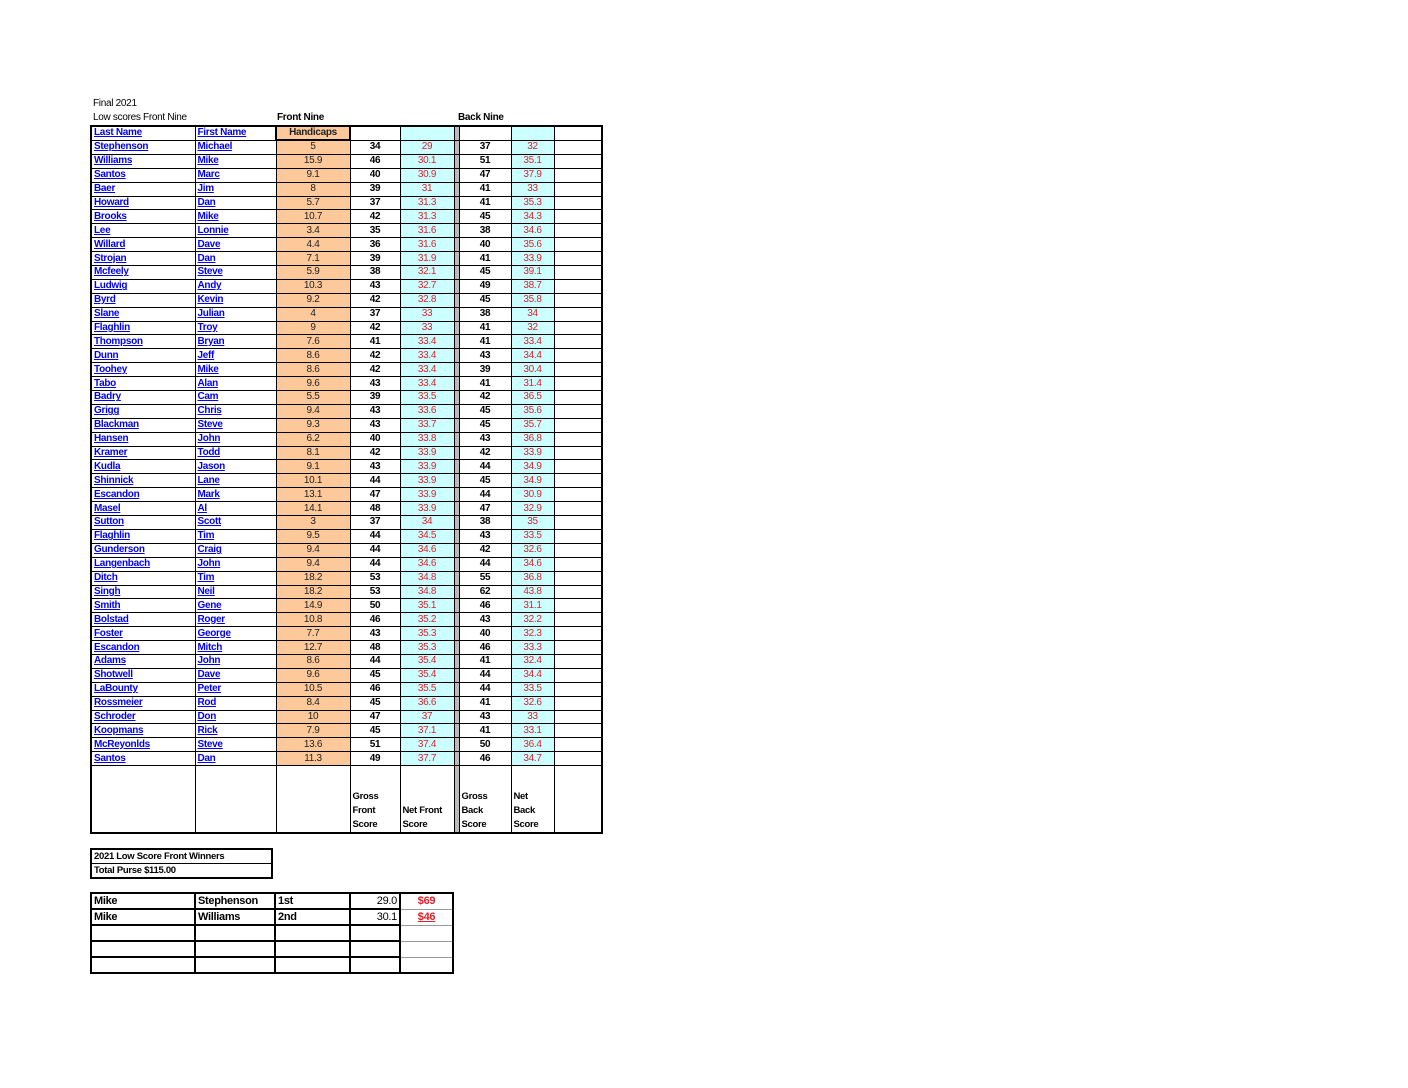 The width and height of the screenshot is (1408, 1088). What do you see at coordinates (235, 620) in the screenshot?
I see `first-name-cell: Roger` at bounding box center [235, 620].